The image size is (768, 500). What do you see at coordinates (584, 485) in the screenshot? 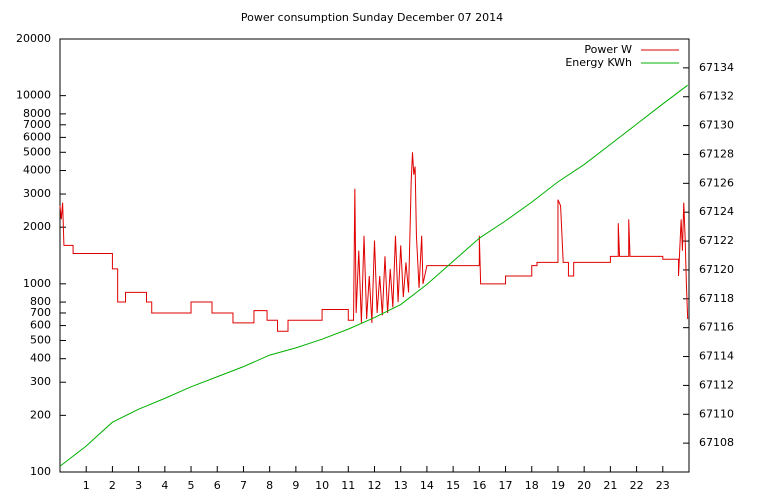
I see `x-tick-label: 20` at bounding box center [584, 485].